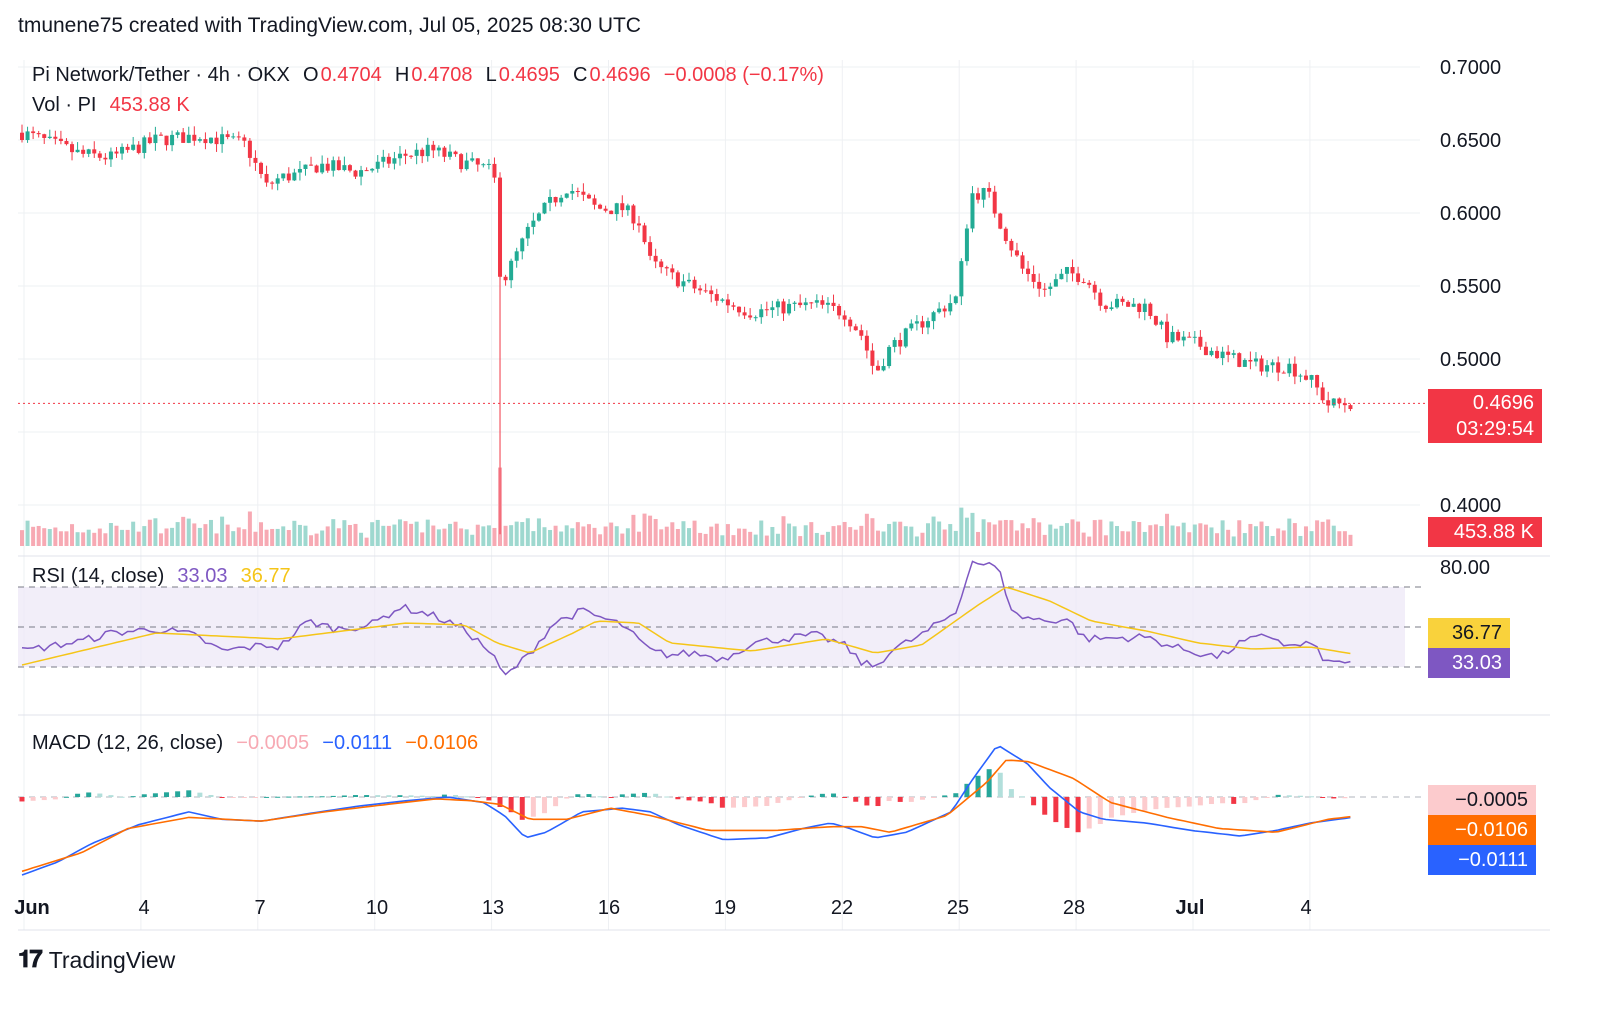  I want to click on volume-value: 453.88 K, so click(149, 105).